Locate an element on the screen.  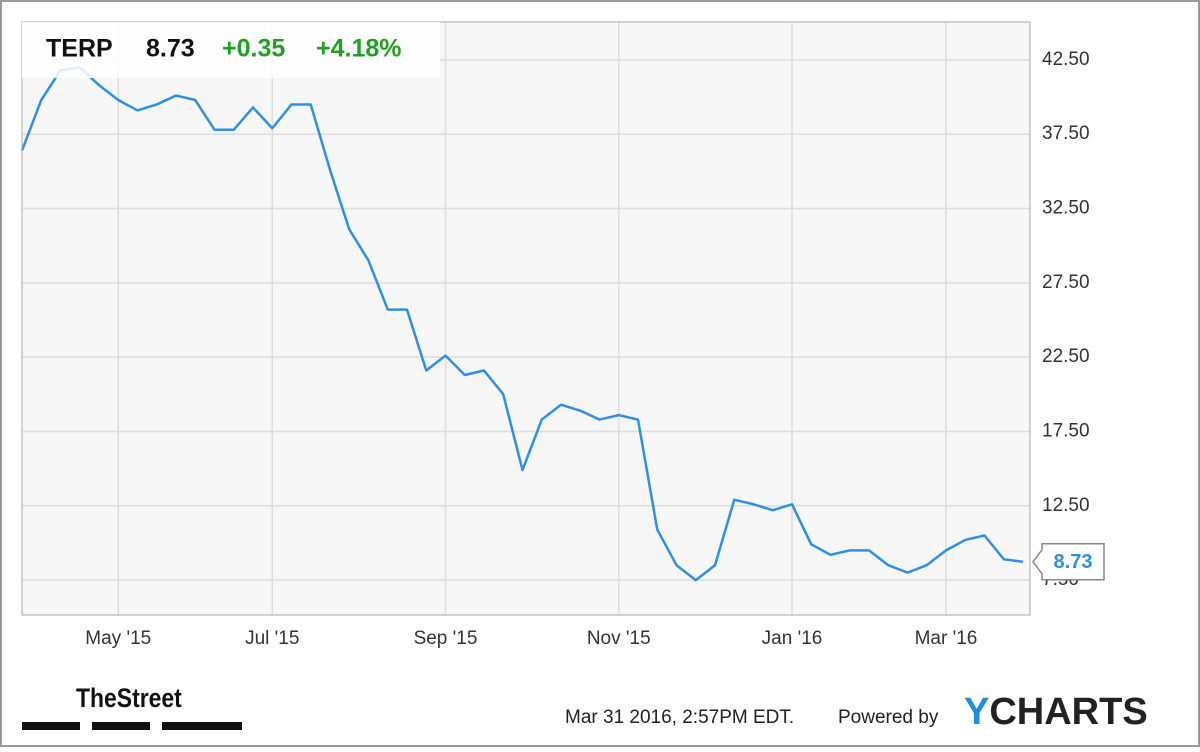
x-tick-label: Jan '16 is located at coordinates (792, 638).